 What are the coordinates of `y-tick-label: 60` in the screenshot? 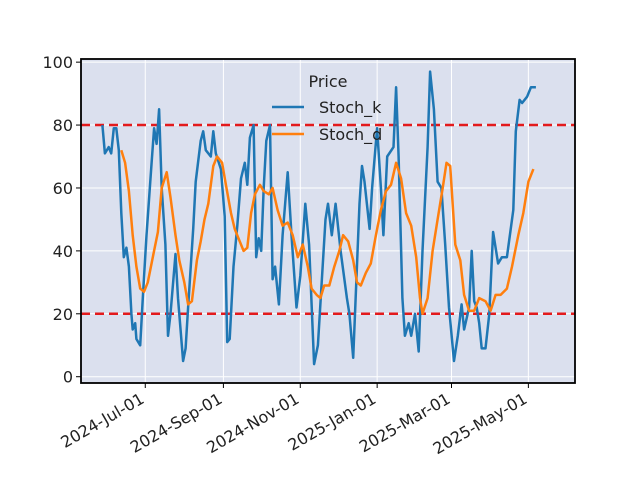 It's located at (63, 188).